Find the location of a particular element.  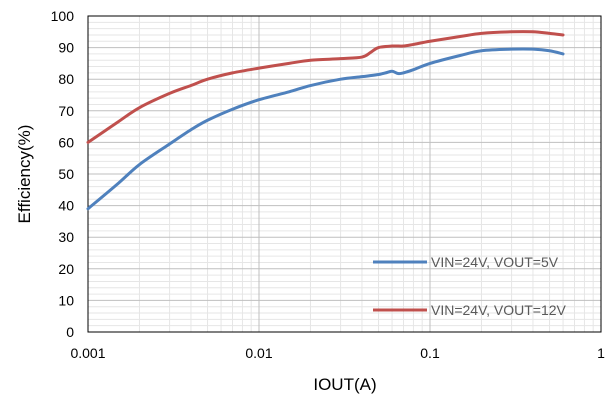

y-tick-label: 60 is located at coordinates (66, 142).